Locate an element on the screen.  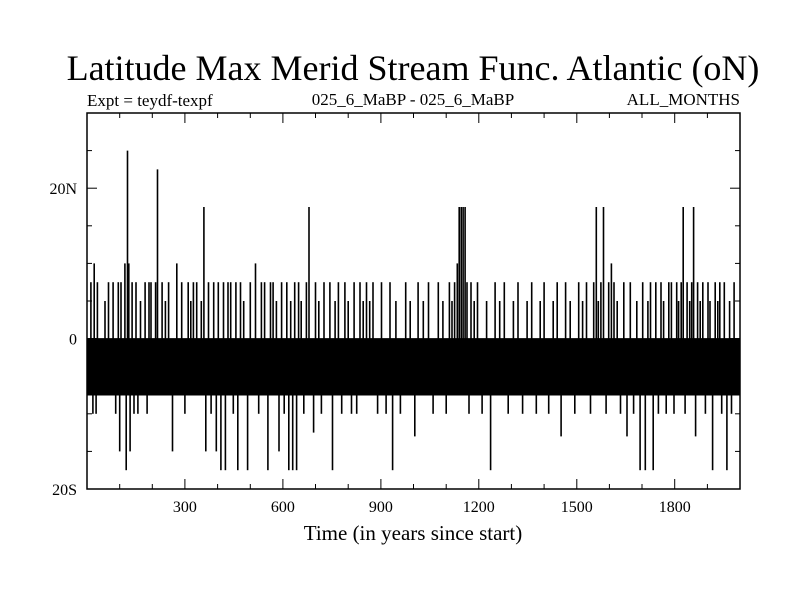
x-tick-label-600: 600 is located at coordinates (283, 507).